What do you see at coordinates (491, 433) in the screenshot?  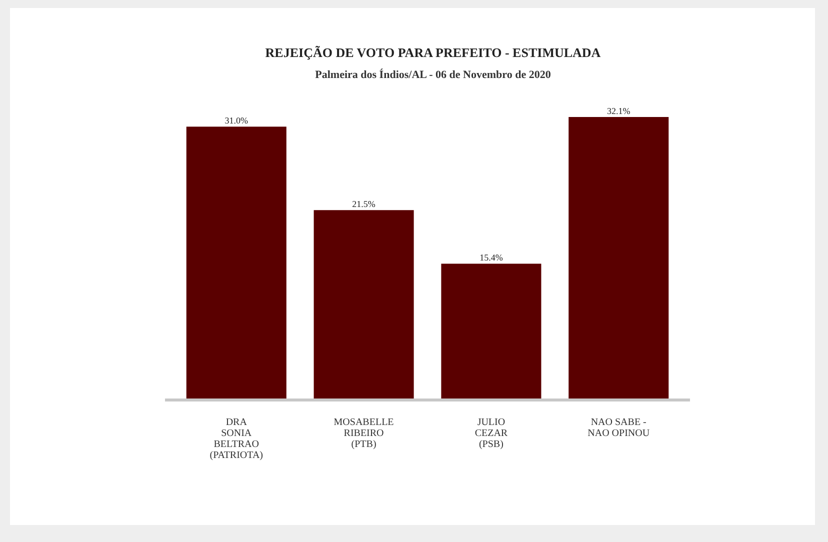 I see `x-tick-label: JULIO CEZAR (PSB)` at bounding box center [491, 433].